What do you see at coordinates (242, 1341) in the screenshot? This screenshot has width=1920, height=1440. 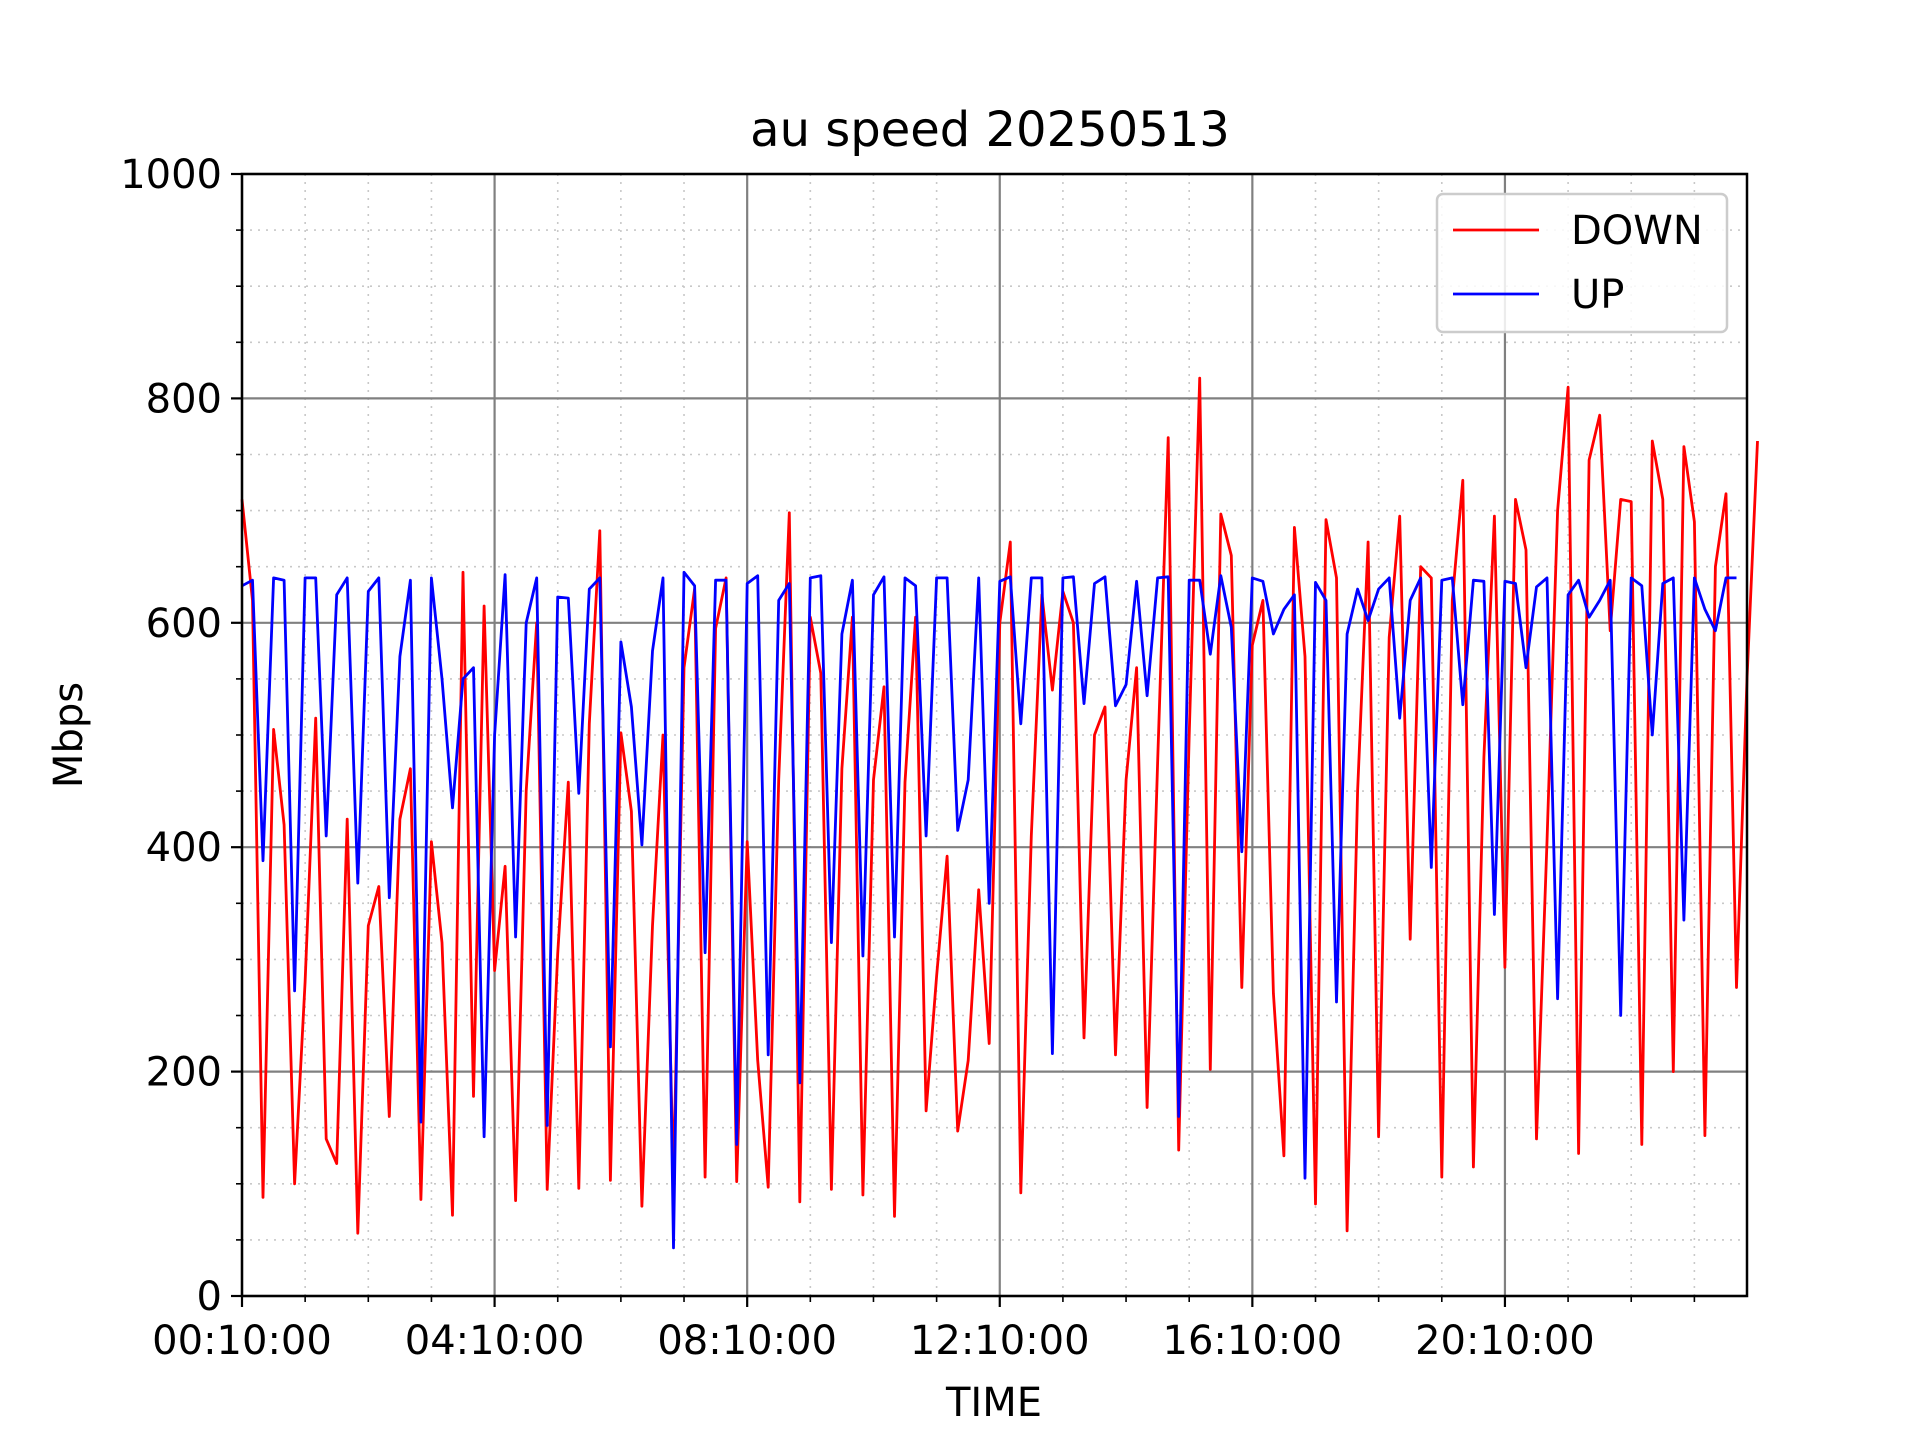 I see `x-tick-label: 00:10:00` at bounding box center [242, 1341].